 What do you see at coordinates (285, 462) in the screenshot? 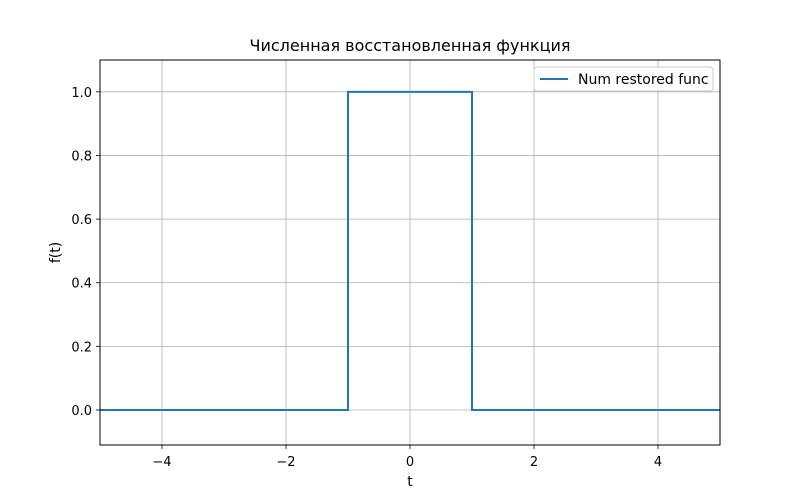
I see `x-tick-label: −2` at bounding box center [285, 462].